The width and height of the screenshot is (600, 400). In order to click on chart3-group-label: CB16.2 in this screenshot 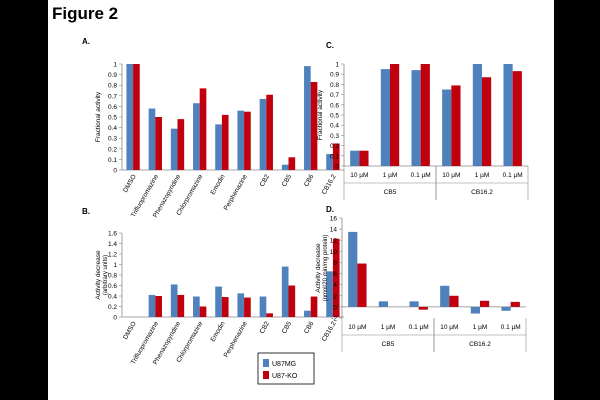, I will do `click(480, 344)`.